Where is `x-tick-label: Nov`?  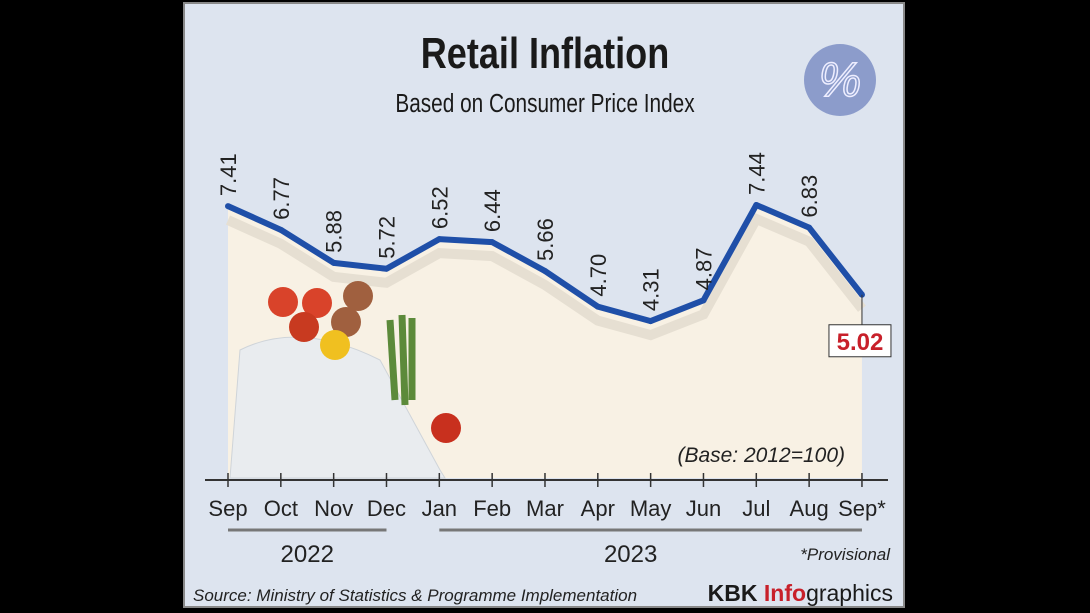 x-tick-label: Nov is located at coordinates (333, 508).